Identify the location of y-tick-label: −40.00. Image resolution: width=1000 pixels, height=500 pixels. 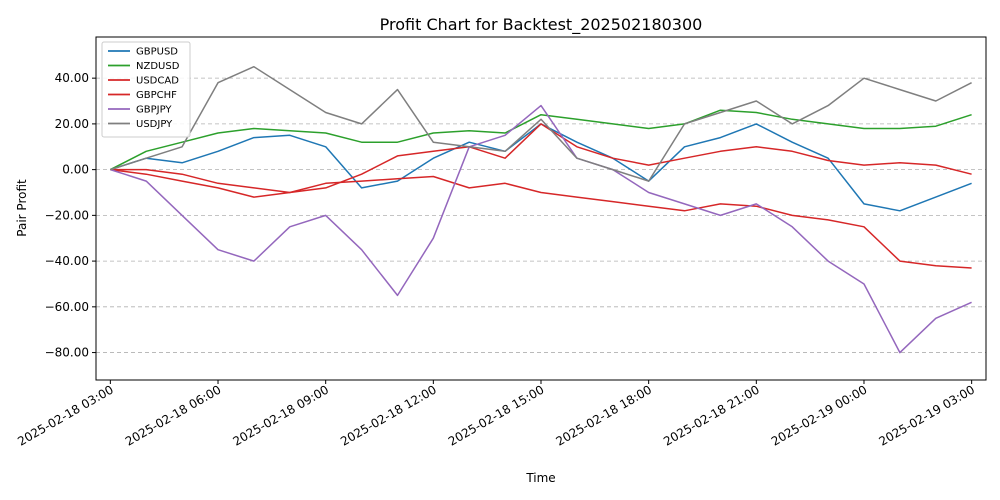
(67, 261).